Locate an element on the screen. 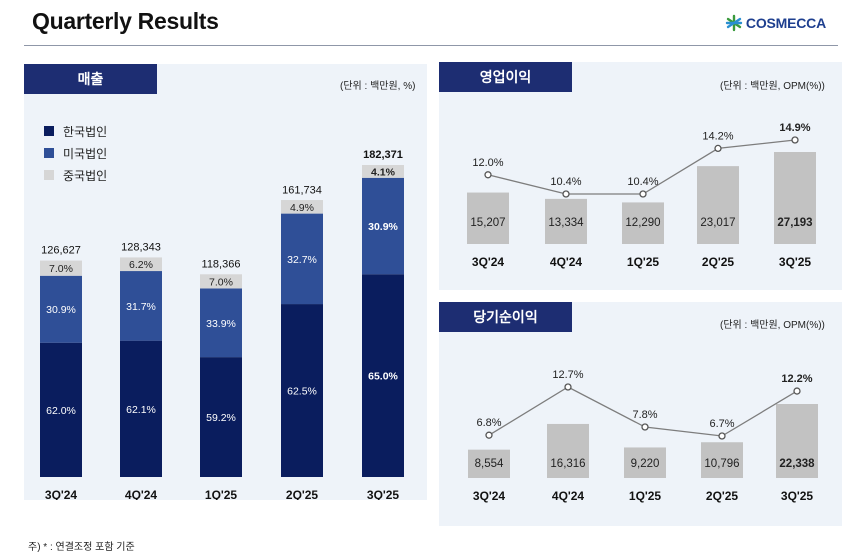  bar-value-label: 9,220 is located at coordinates (645, 464).